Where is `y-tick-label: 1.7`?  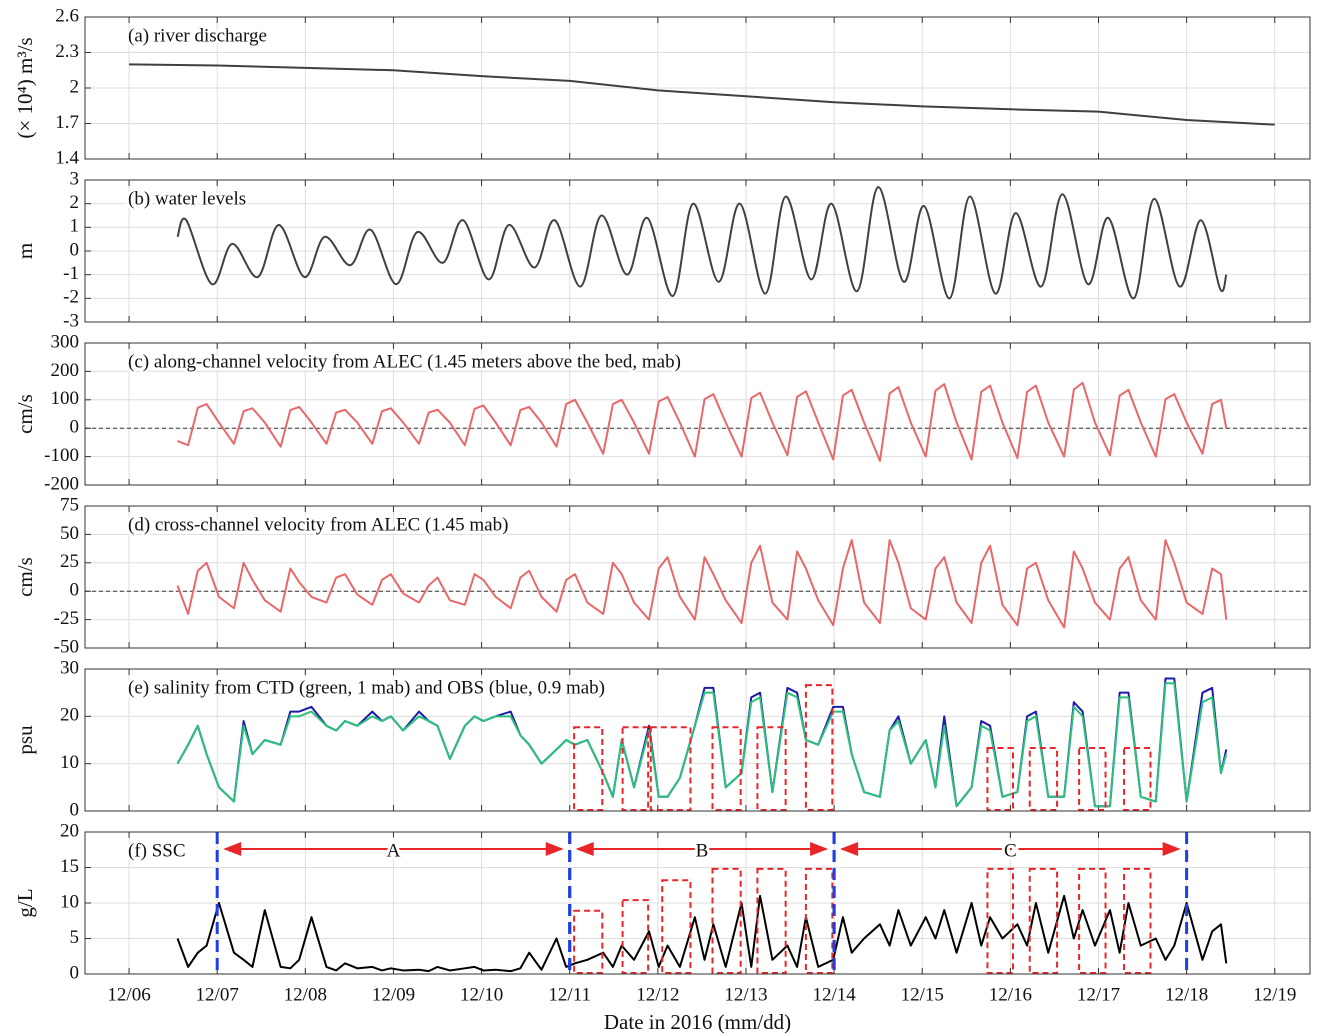
y-tick-label: 1.7 is located at coordinates (67, 122).